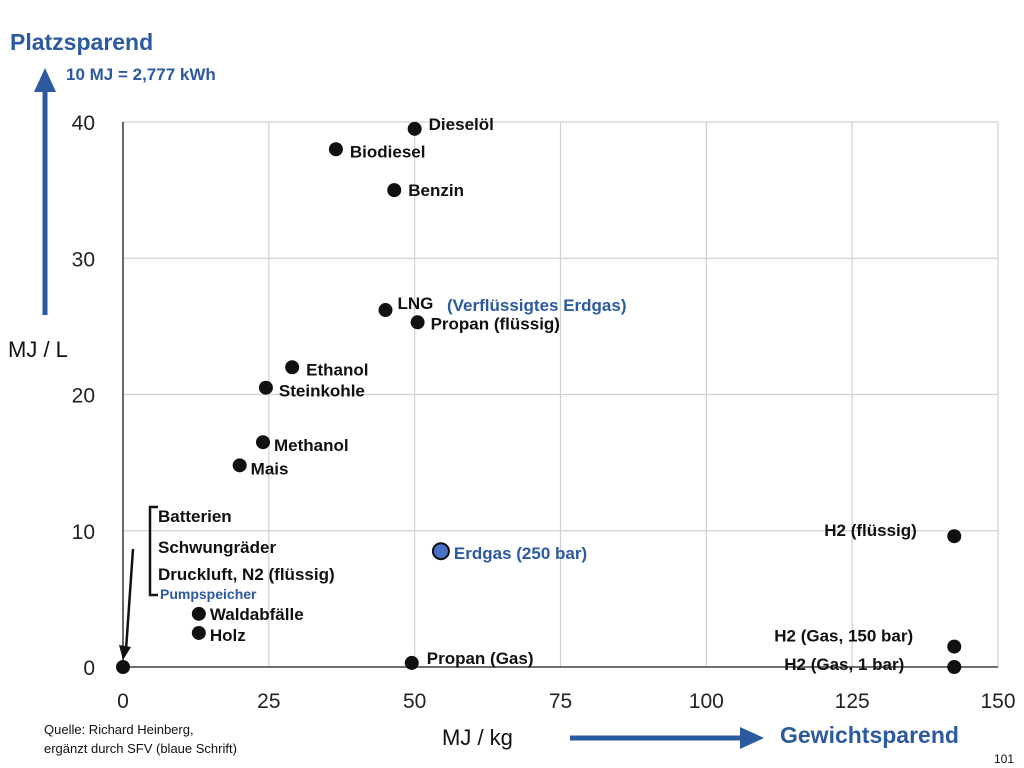  Describe the element at coordinates (852, 701) in the screenshot. I see `x-tick-label-125: 125` at that location.